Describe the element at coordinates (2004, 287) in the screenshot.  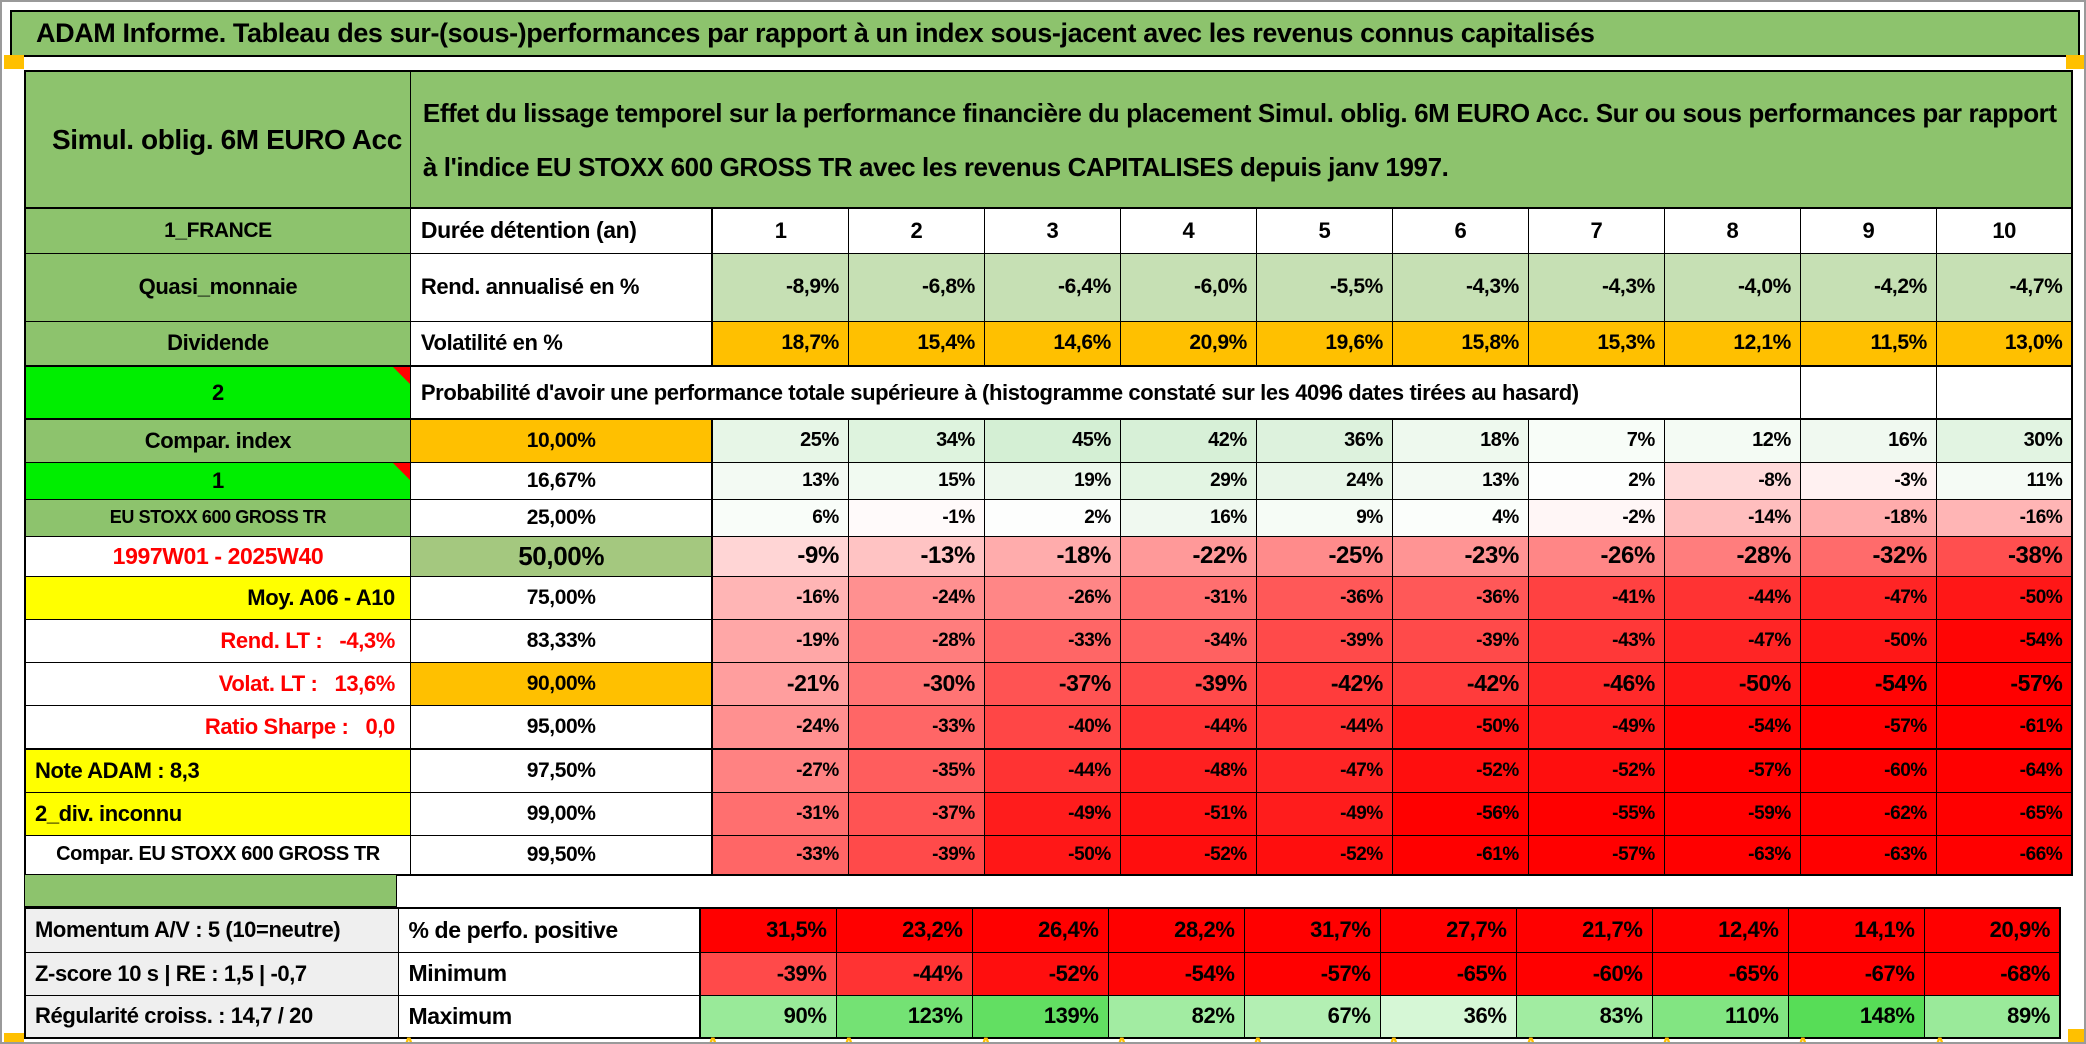
I see `value-cell: -4,7%` at that location.